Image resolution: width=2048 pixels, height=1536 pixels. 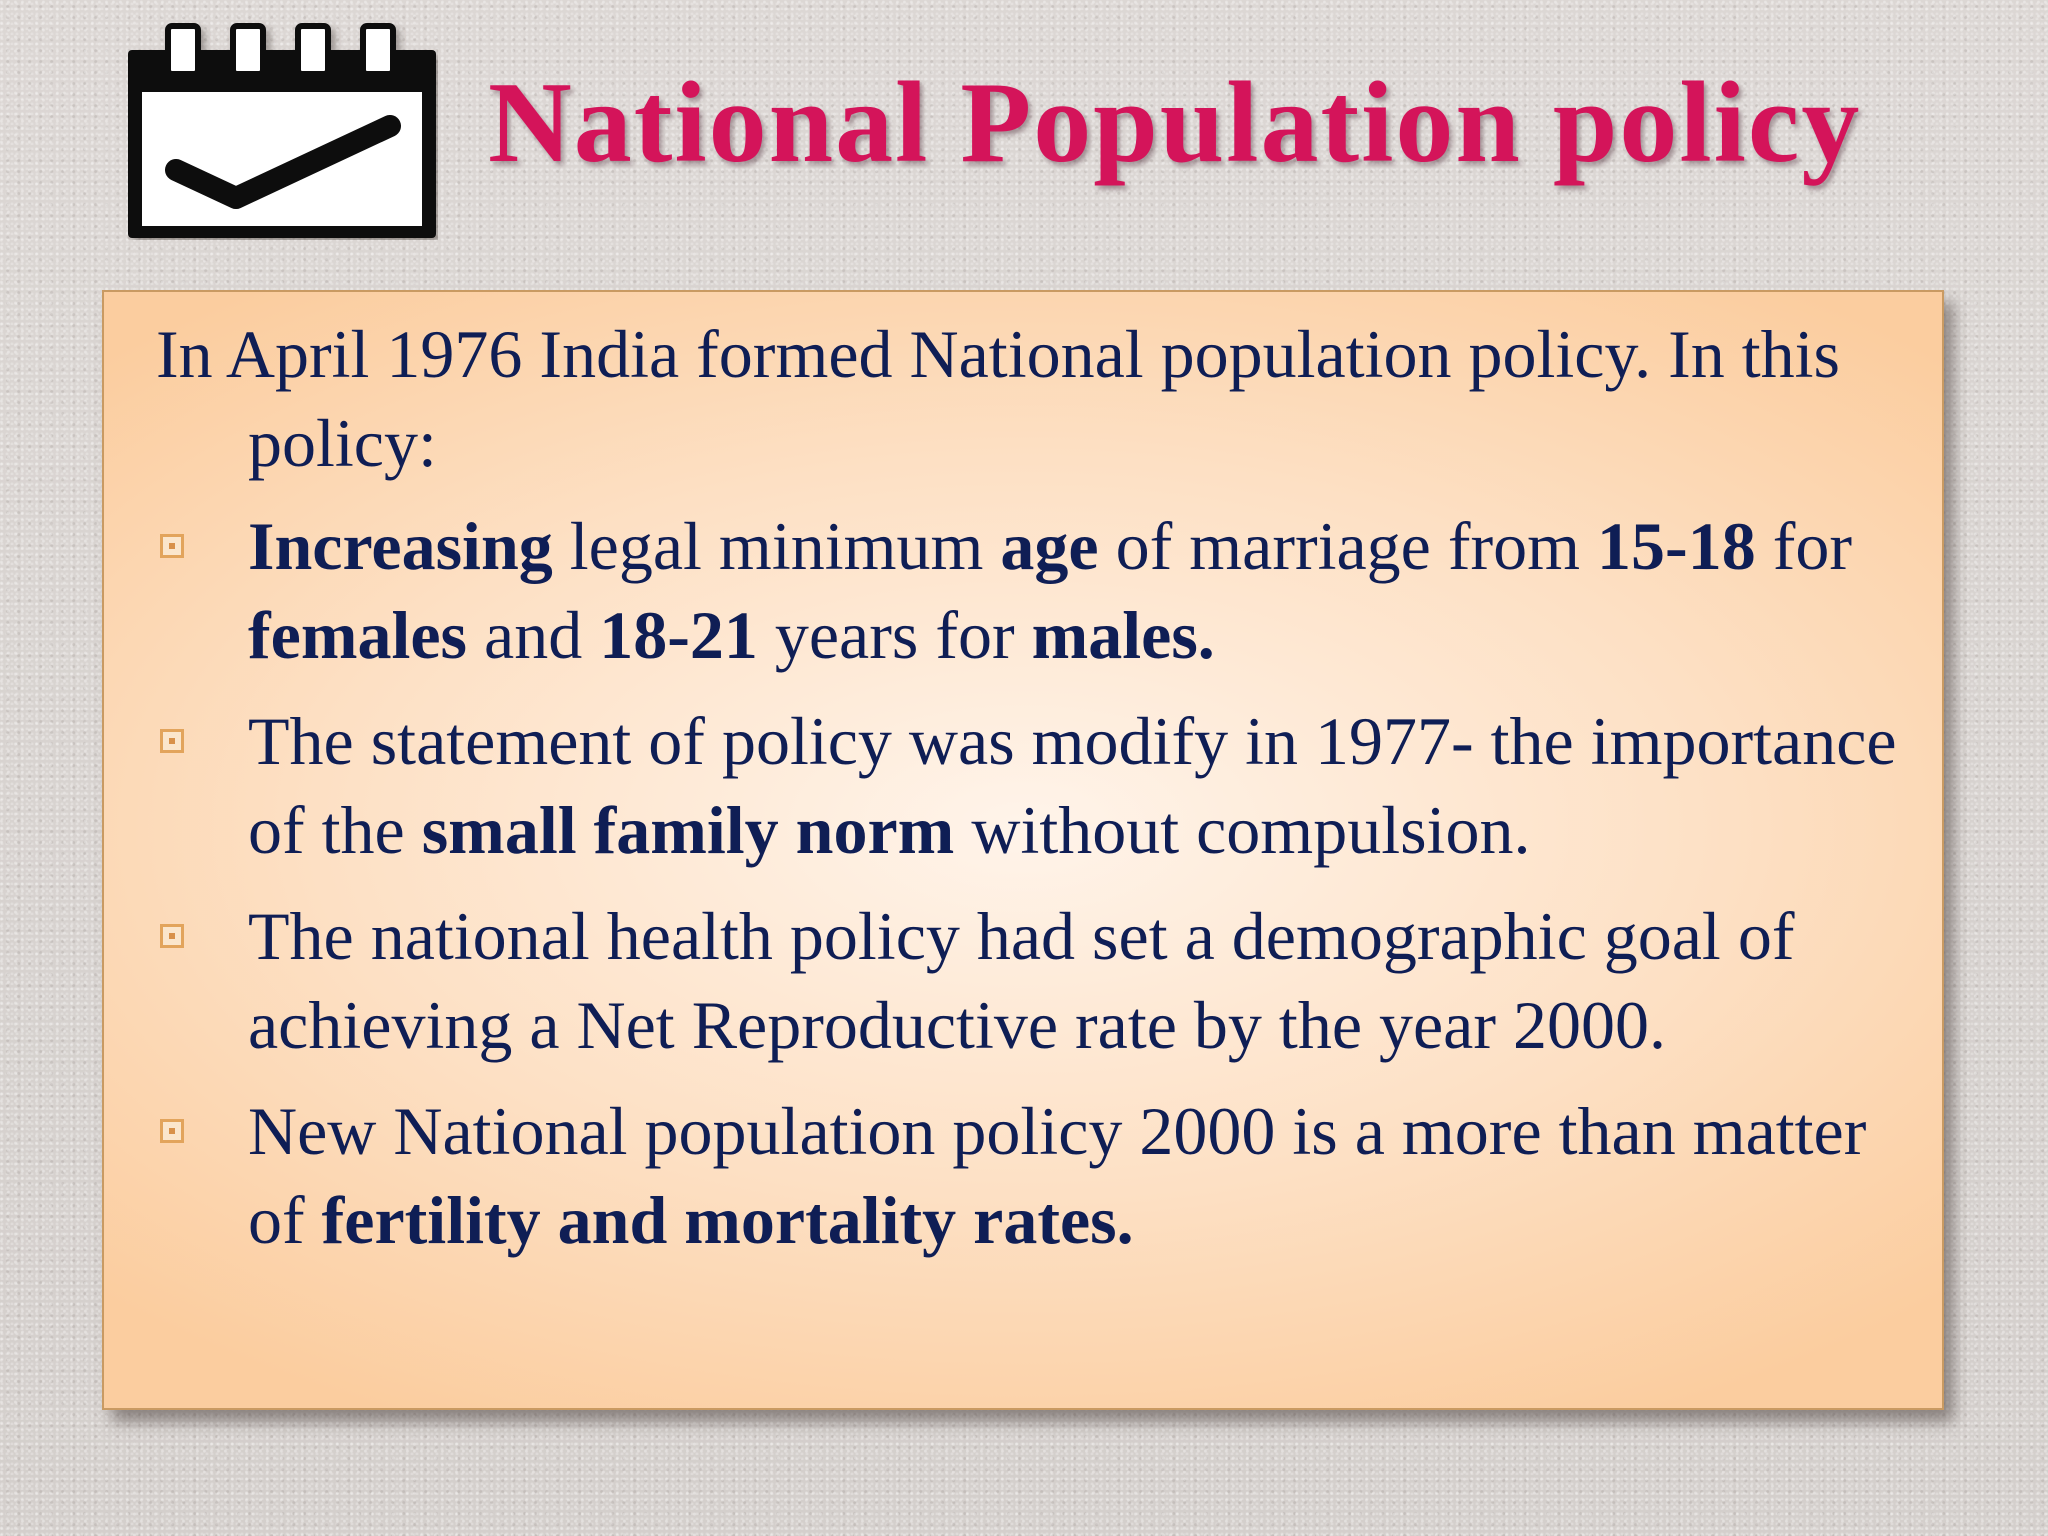 What do you see at coordinates (282, 130) in the screenshot?
I see `calendar-check-icon` at bounding box center [282, 130].